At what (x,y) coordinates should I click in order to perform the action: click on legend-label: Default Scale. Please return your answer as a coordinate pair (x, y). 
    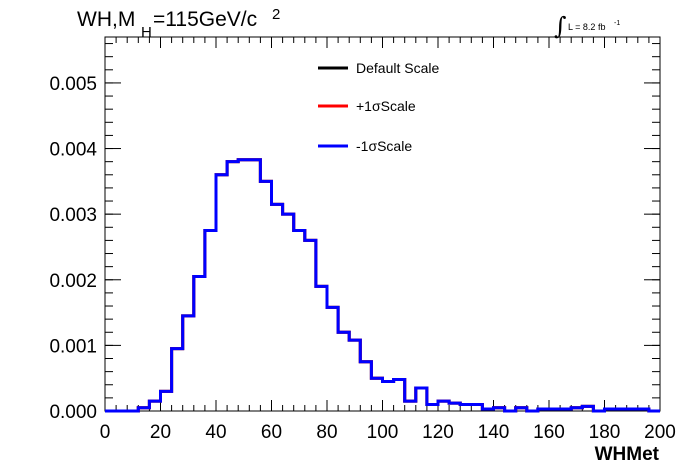
    Looking at the image, I should click on (397, 68).